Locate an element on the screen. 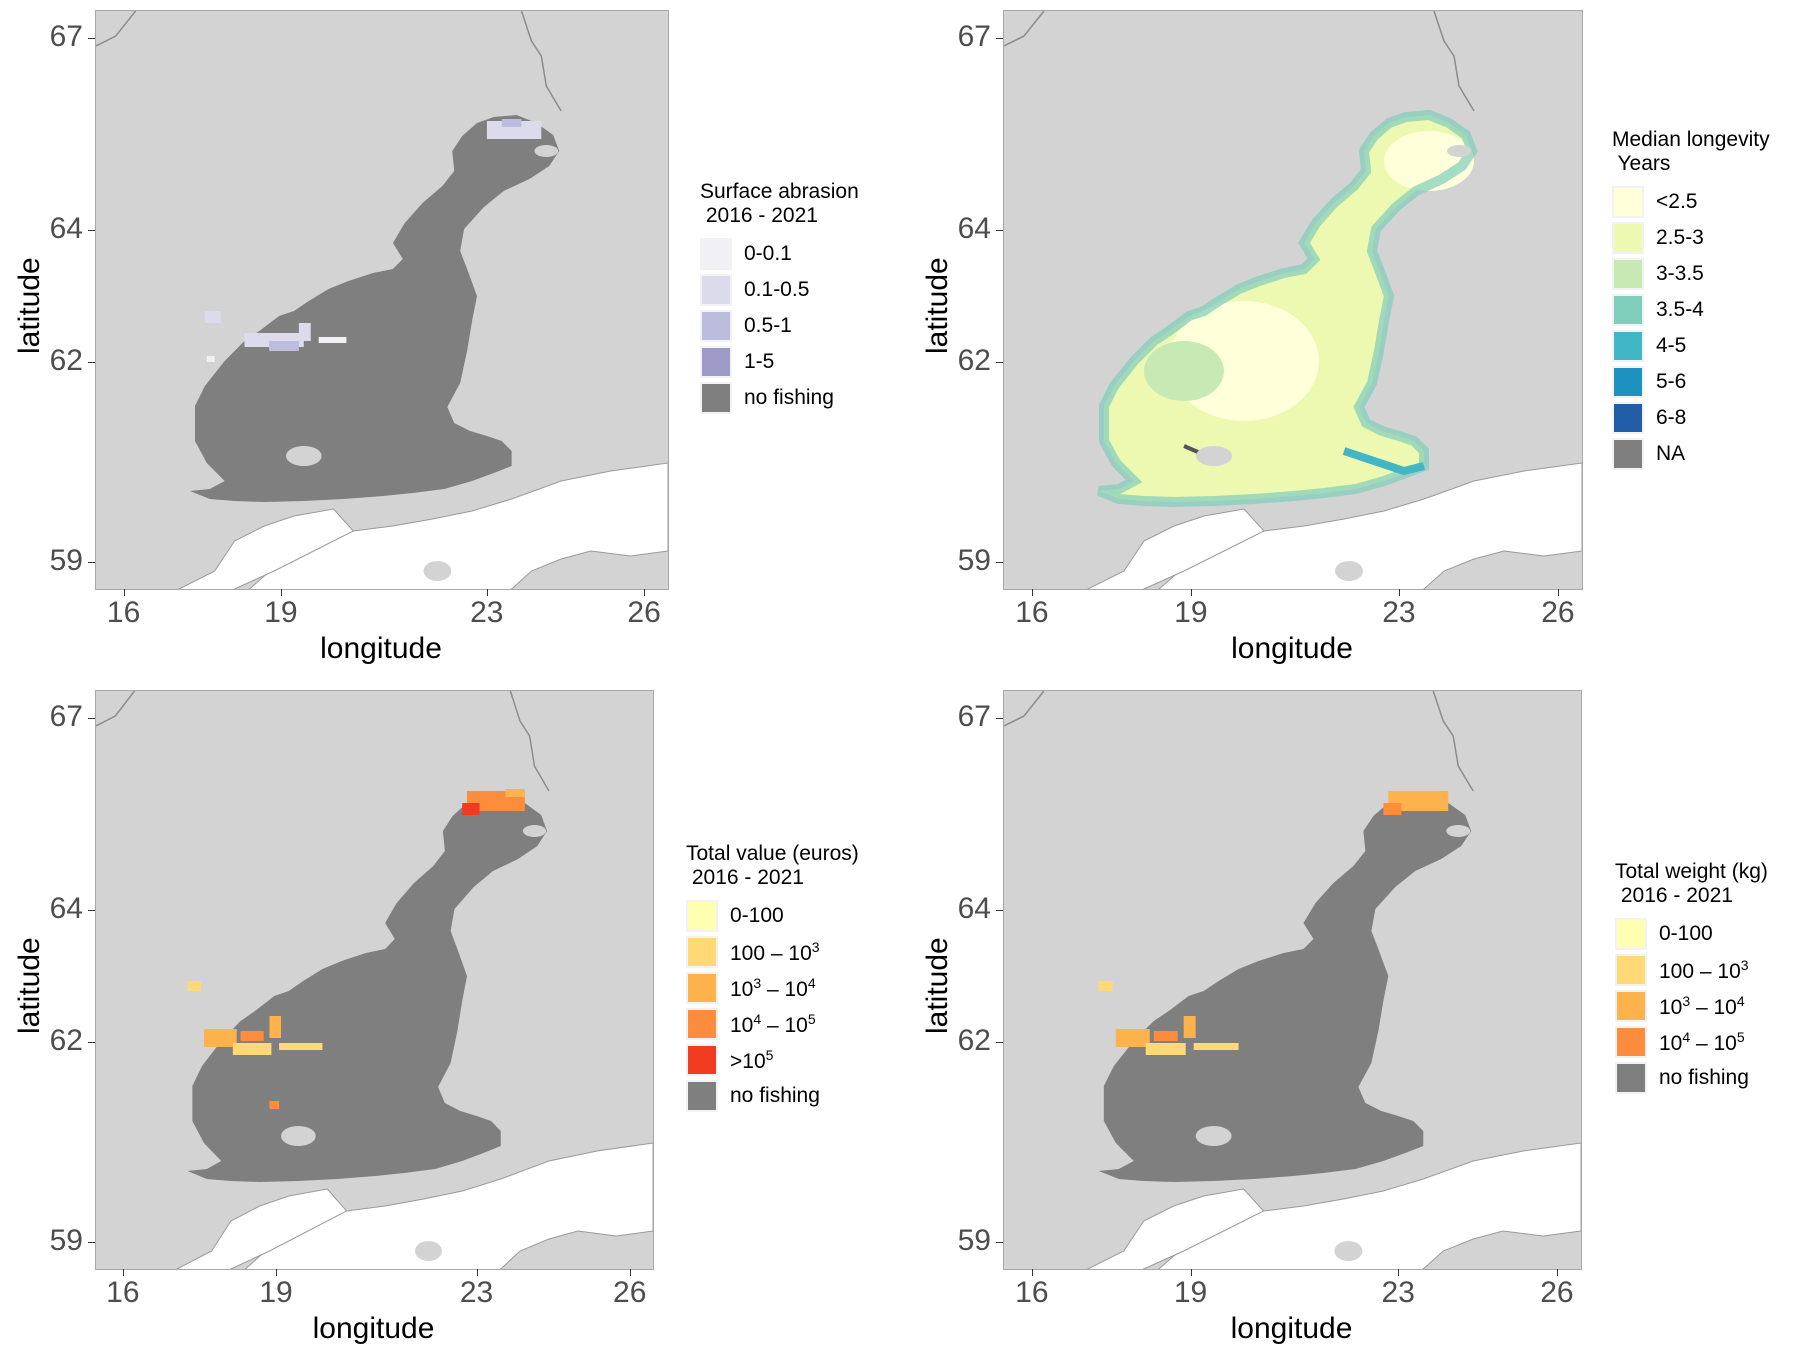  x-axis-label: longitude is located at coordinates (381, 648).